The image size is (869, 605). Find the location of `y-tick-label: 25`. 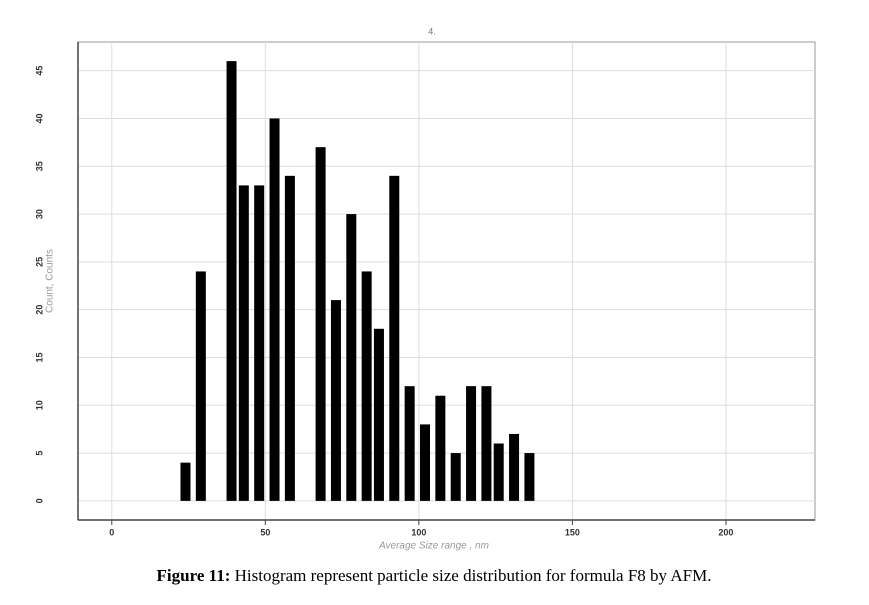

y-tick-label: 25 is located at coordinates (39, 262).